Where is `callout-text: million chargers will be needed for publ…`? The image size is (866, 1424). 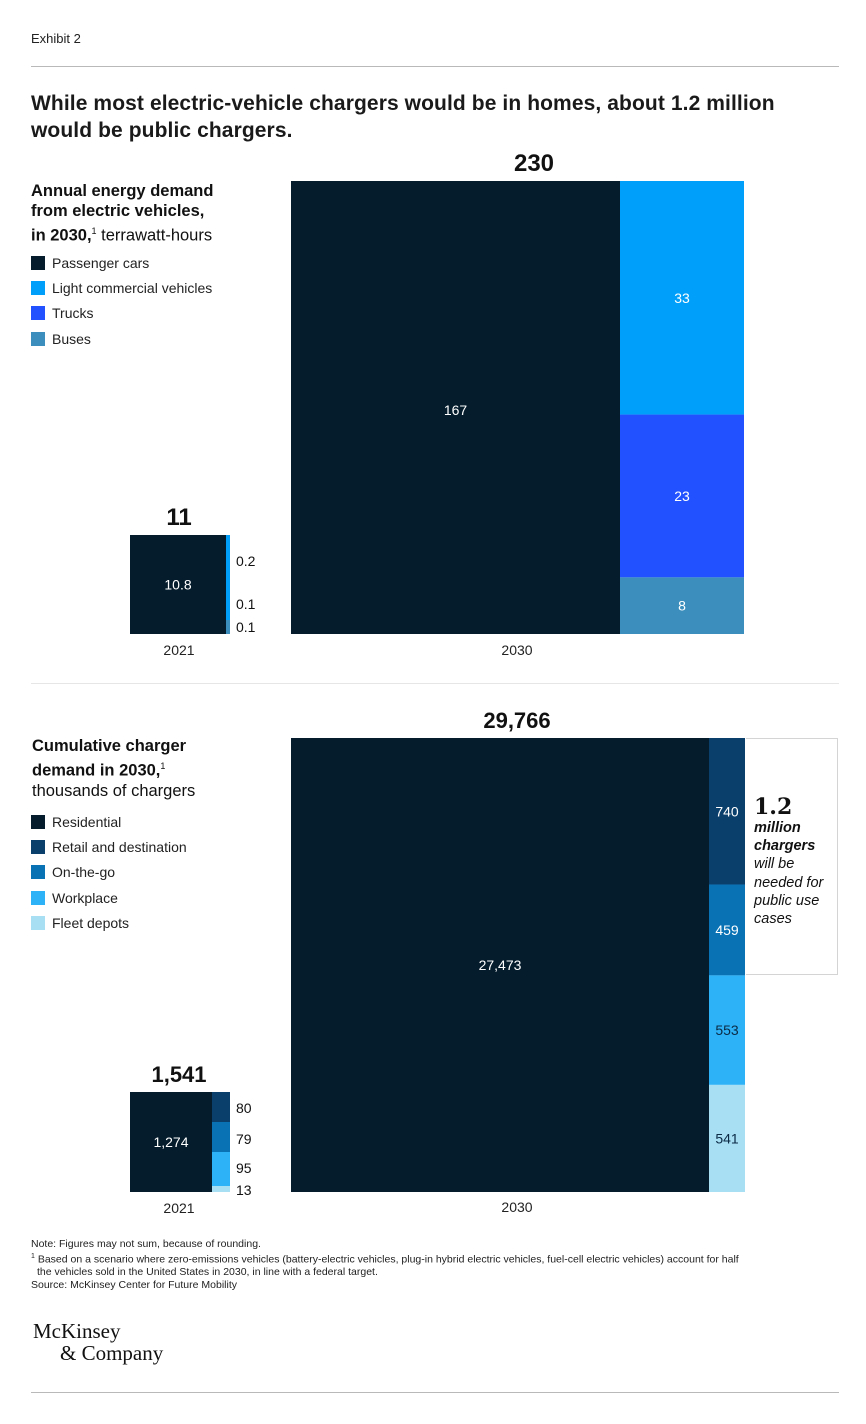 callout-text: million chargers will be needed for publ… is located at coordinates (795, 873).